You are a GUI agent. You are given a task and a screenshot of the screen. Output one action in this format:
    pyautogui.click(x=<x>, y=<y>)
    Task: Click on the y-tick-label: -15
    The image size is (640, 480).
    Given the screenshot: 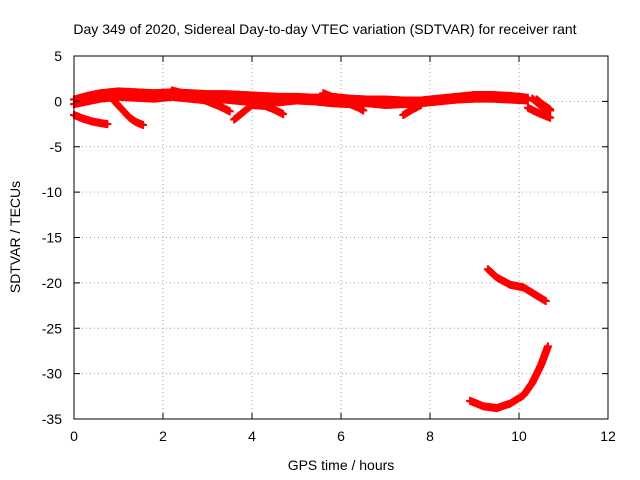 What is the action you would take?
    pyautogui.click(x=52, y=238)
    